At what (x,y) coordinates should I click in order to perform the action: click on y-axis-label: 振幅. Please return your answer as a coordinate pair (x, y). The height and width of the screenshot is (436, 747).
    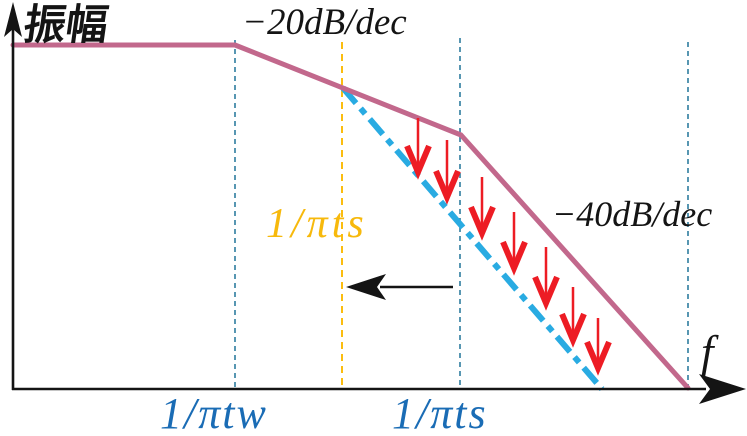
    Looking at the image, I should click on (66, 24).